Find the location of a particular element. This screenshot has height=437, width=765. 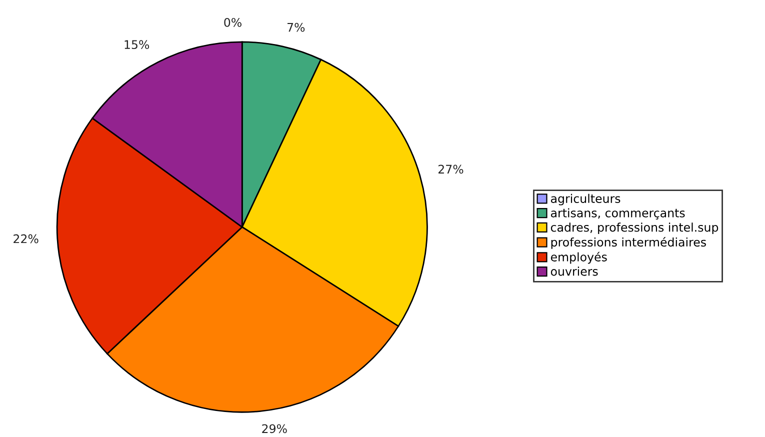

data-label: 22% is located at coordinates (26, 239).